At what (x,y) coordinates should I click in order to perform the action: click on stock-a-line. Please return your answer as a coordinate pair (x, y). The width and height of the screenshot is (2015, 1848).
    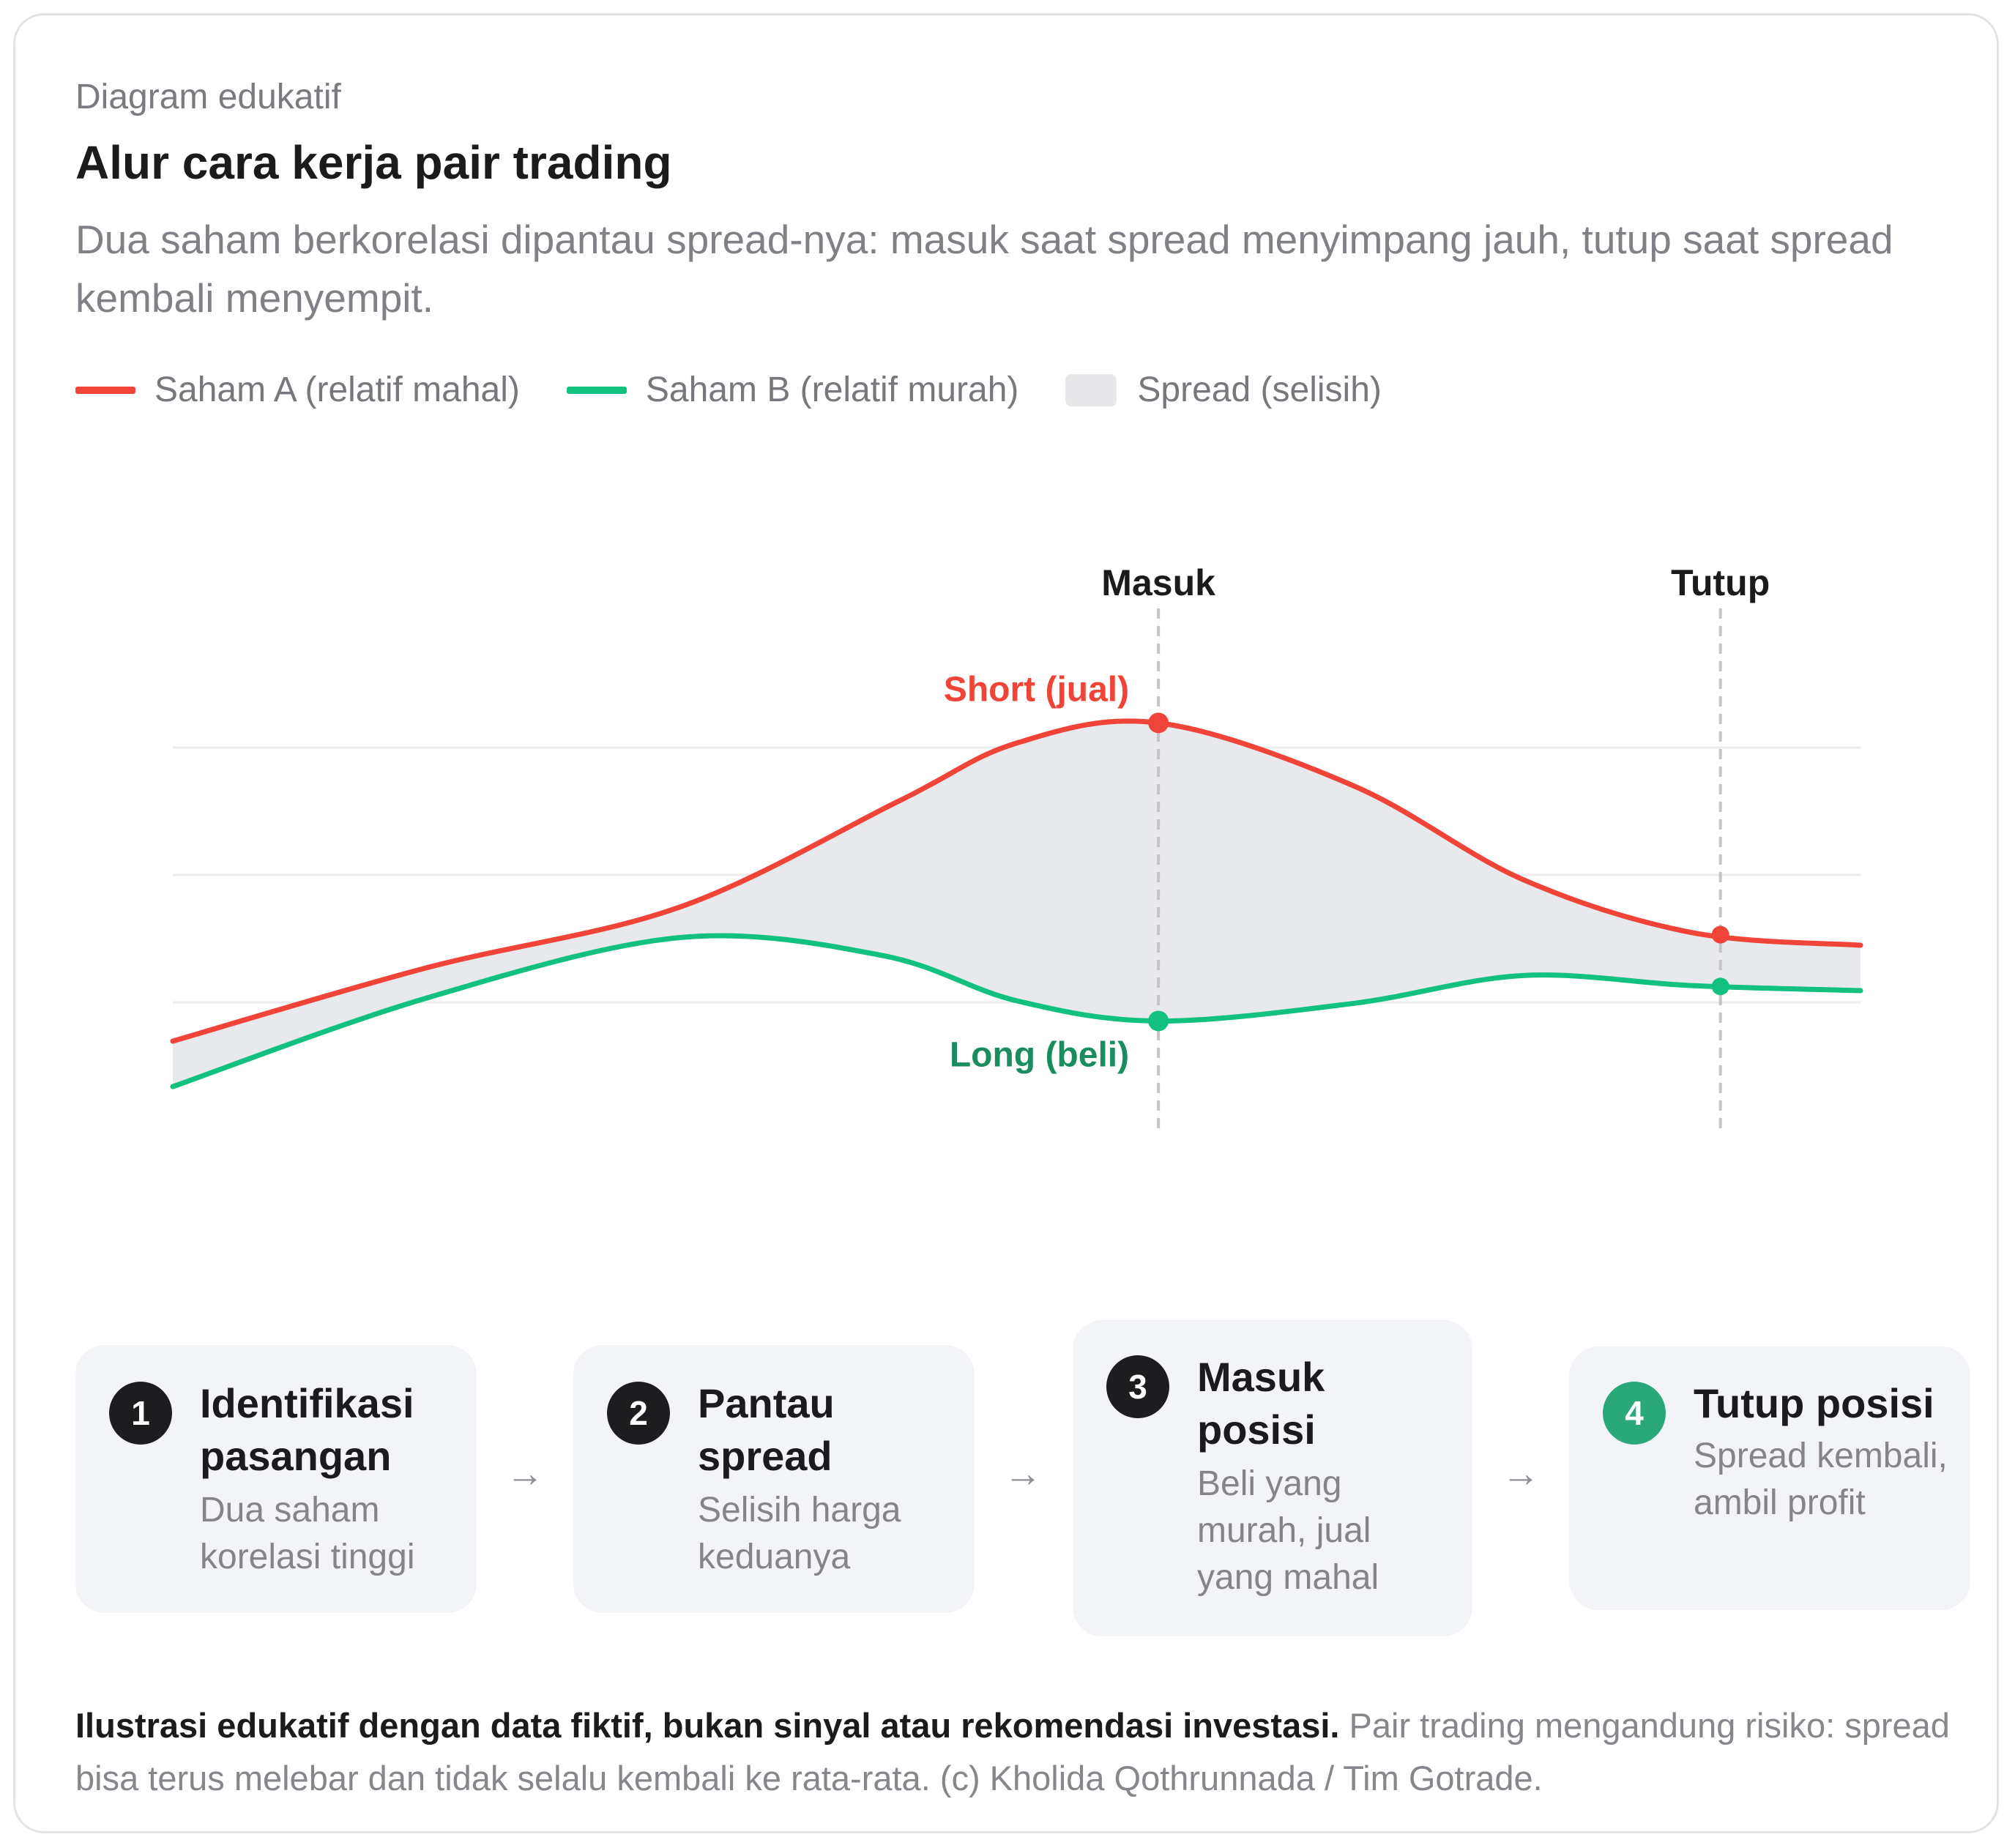
    Looking at the image, I should click on (1017, 881).